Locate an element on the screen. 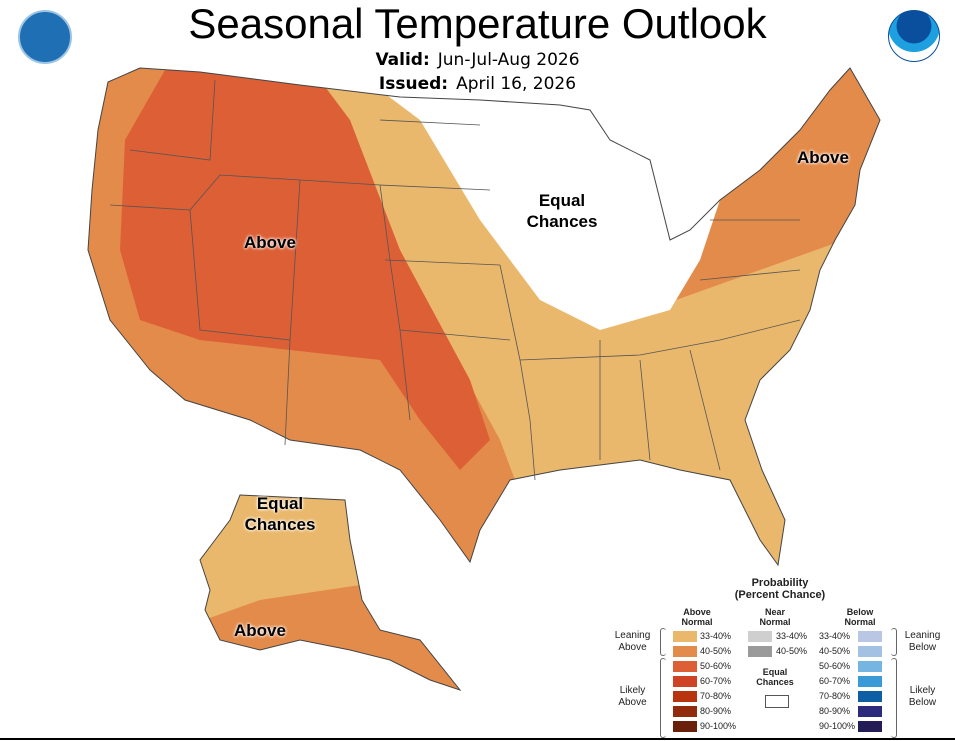 This screenshot has height=741, width=955. label-midwest-equal-chances: Equal Chances is located at coordinates (562, 211).